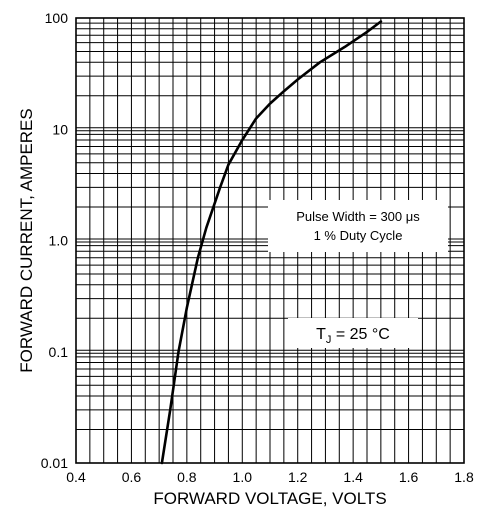 This screenshot has width=484, height=515. I want to click on y-axis-label: FORWARD CURRENT, AMPERES, so click(26, 240).